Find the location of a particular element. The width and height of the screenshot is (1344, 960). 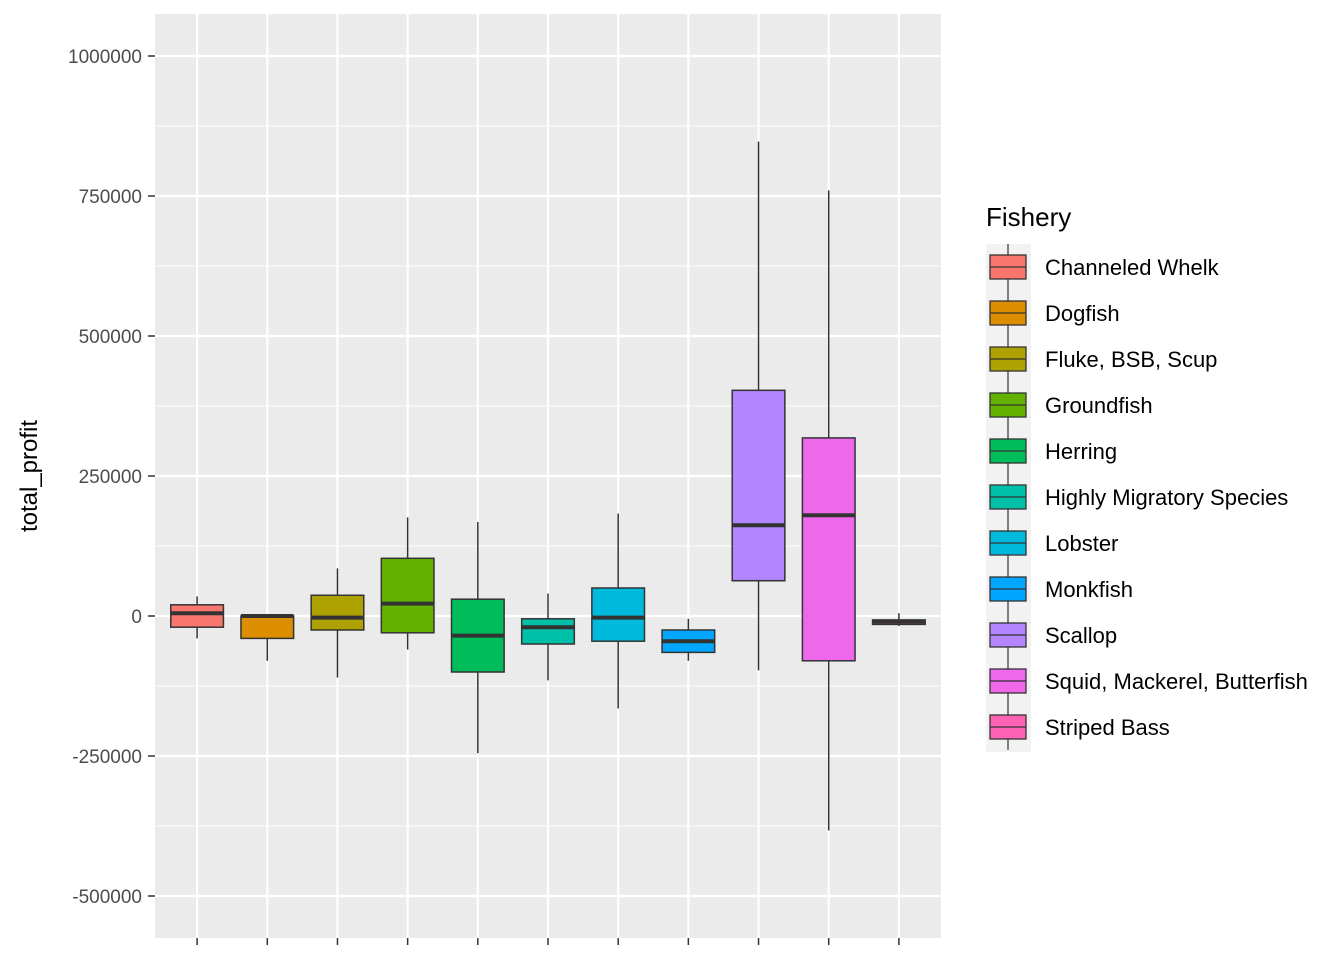

legend-item: Striped Bass is located at coordinates (1079, 727).